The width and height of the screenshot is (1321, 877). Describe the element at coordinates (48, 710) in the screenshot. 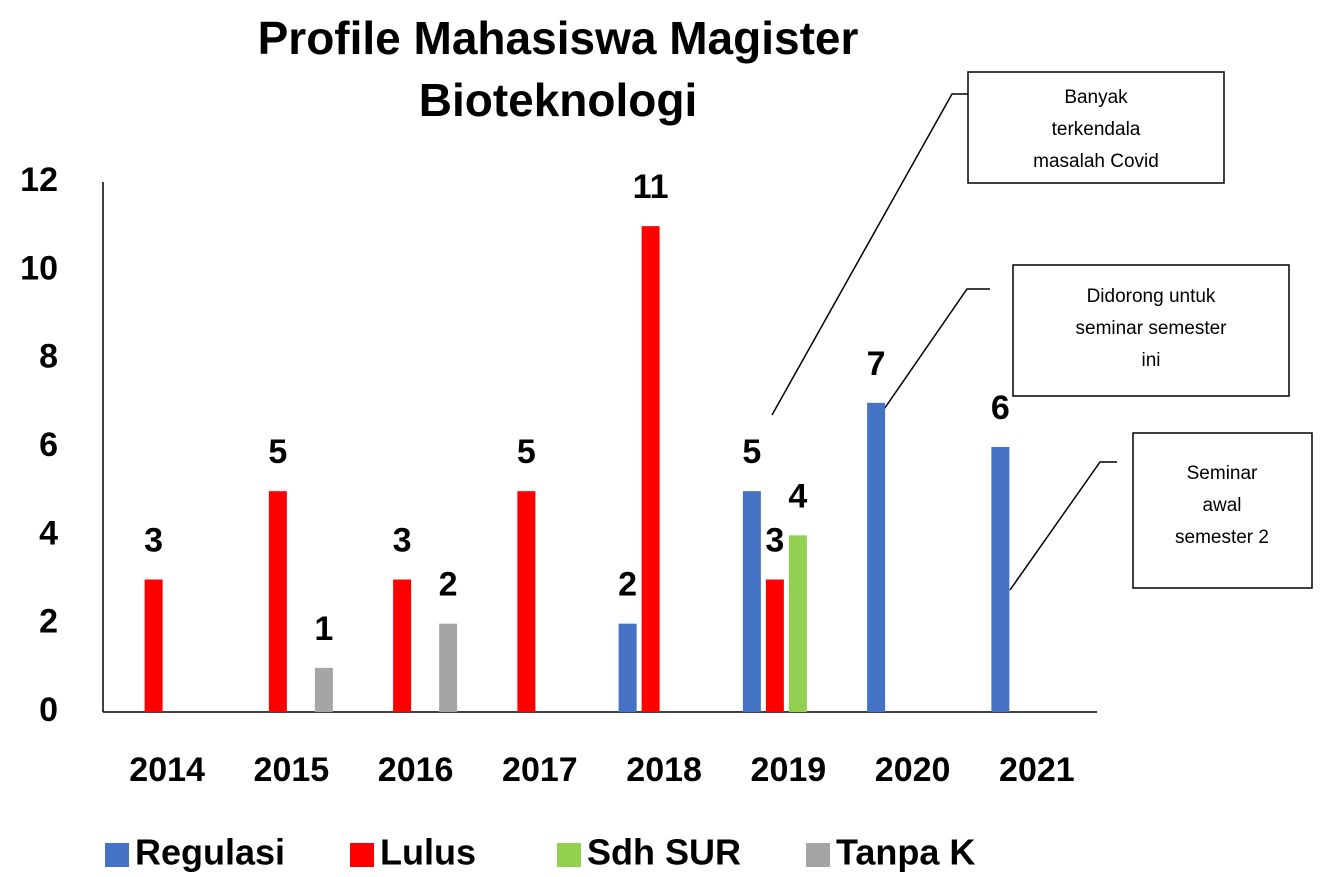

I see `y-tick-label: 0` at that location.